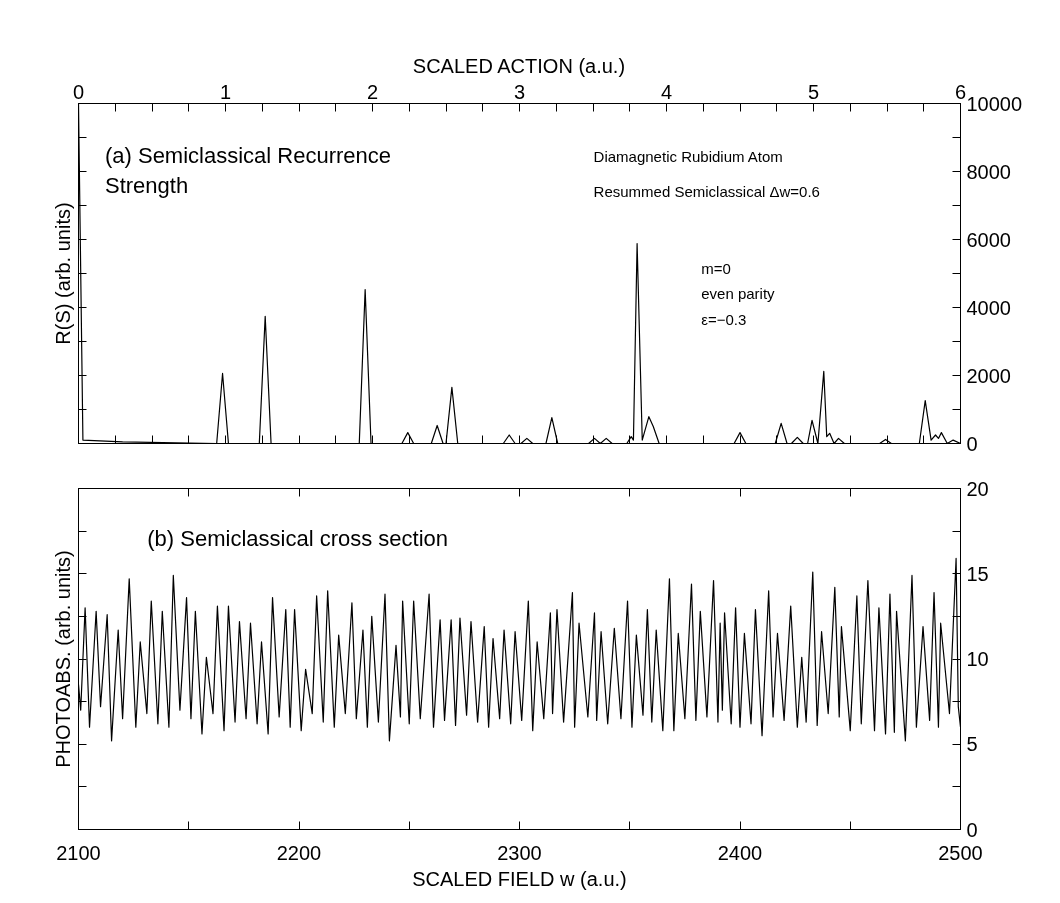  What do you see at coordinates (724, 319) in the screenshot?
I see `annotation: ε=−0.3` at bounding box center [724, 319].